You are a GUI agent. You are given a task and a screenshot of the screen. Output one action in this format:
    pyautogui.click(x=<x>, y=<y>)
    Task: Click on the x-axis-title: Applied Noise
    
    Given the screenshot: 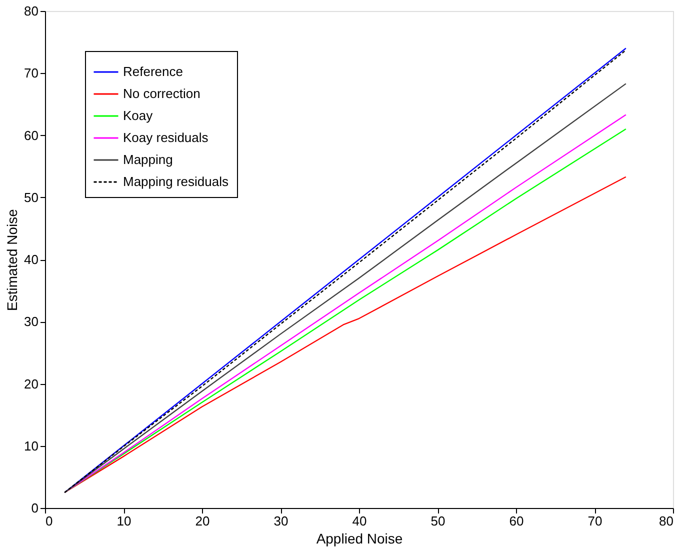 What is the action you would take?
    pyautogui.click(x=359, y=538)
    